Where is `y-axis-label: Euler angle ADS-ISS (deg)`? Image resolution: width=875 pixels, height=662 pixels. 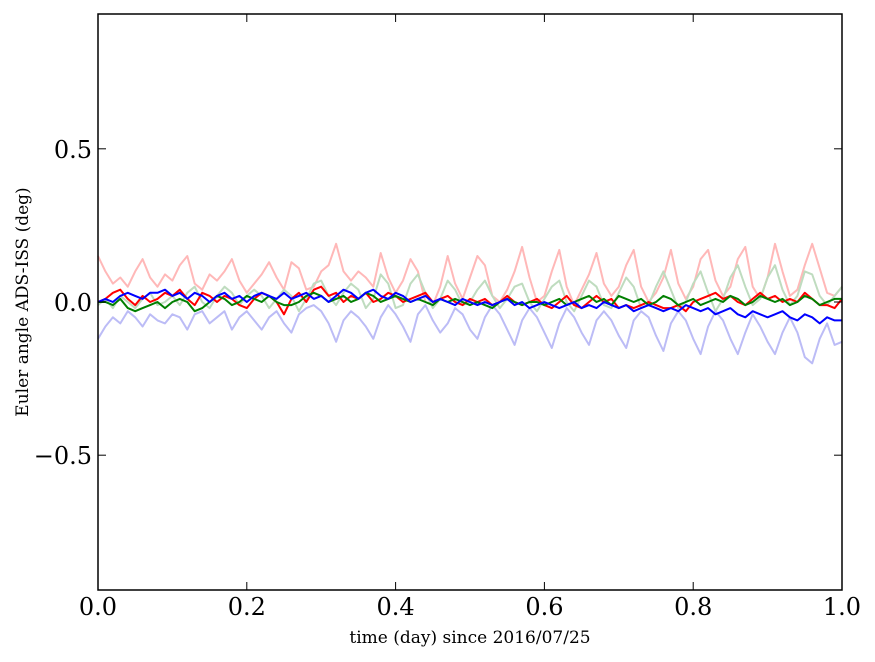 y-axis-label: Euler angle ADS-ISS (deg) is located at coordinates (23, 301).